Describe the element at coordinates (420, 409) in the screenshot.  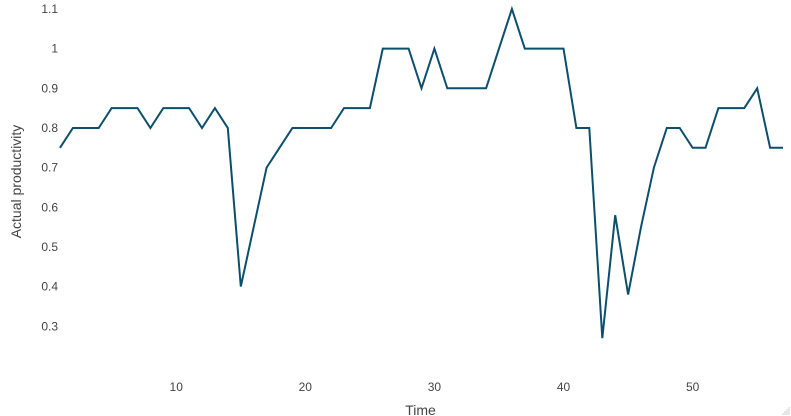
I see `x-axis-title: Time` at that location.